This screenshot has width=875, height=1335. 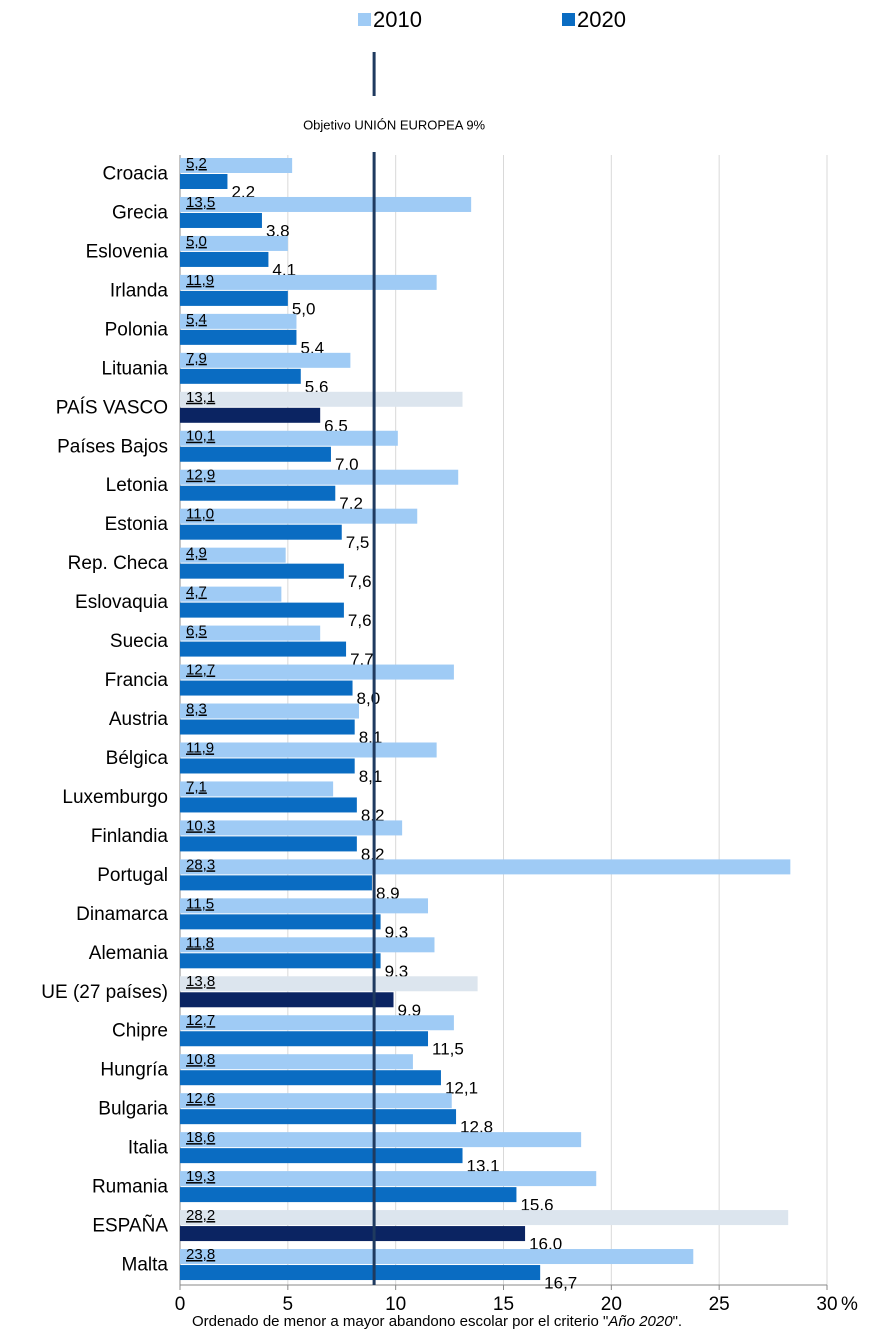 What do you see at coordinates (200, 1215) in the screenshot?
I see `value-label: 28,2` at bounding box center [200, 1215].